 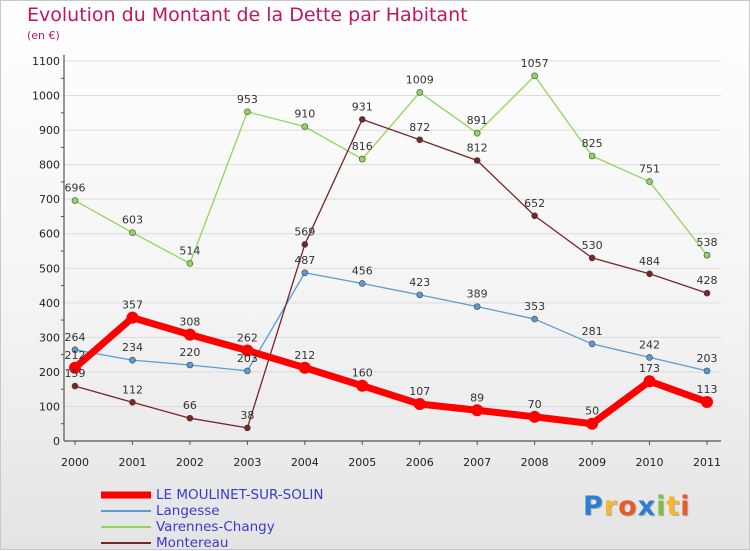 I want to click on data-label: 160, so click(x=362, y=373).